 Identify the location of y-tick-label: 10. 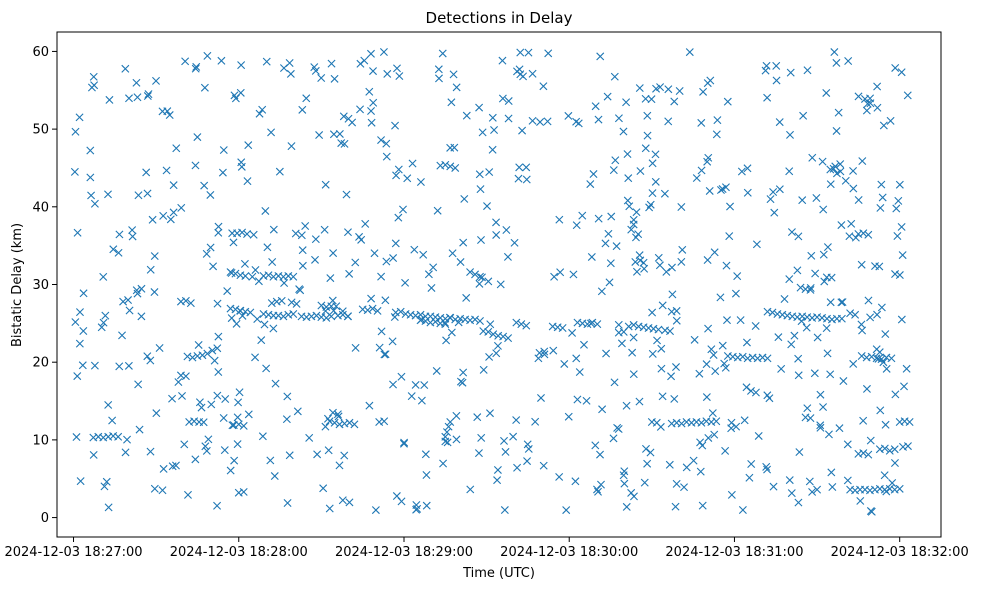
(40, 440).